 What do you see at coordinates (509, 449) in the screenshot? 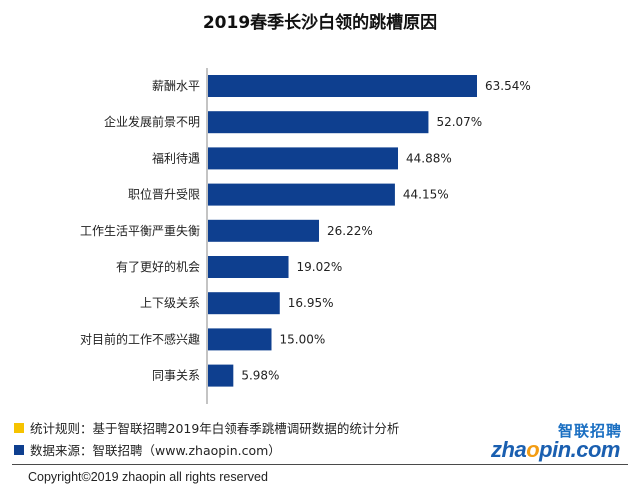
I see `logo-en-prefix: zha` at bounding box center [509, 449].